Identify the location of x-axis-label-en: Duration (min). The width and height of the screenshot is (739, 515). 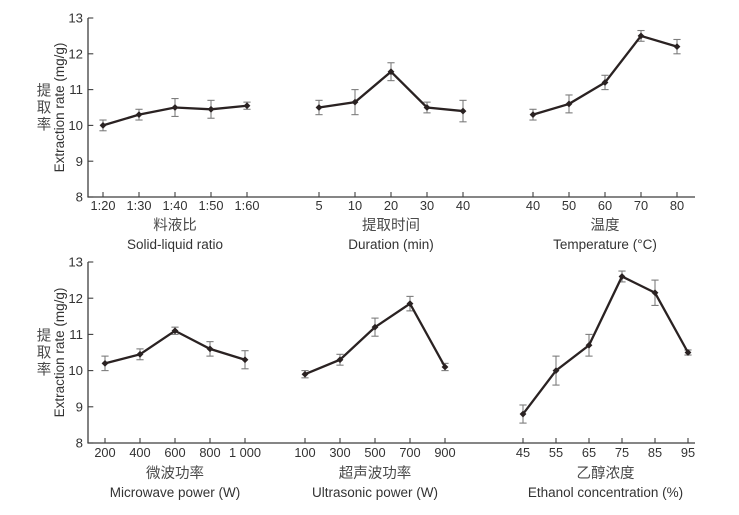
(391, 244).